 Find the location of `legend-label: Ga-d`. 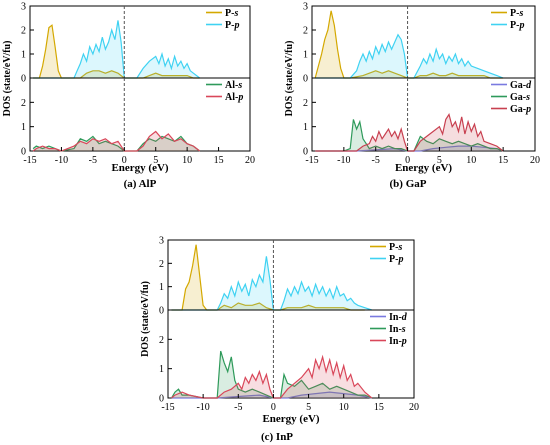

legend-label: Ga-d is located at coordinates (521, 85).